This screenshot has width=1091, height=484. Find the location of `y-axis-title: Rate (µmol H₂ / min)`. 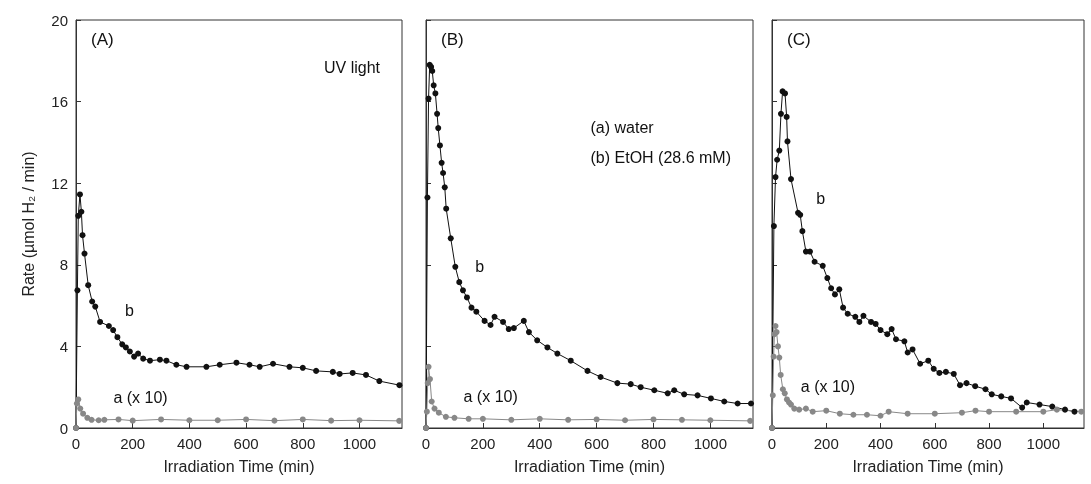

y-axis-title: Rate (µmol H₂ / min) is located at coordinates (28, 224).